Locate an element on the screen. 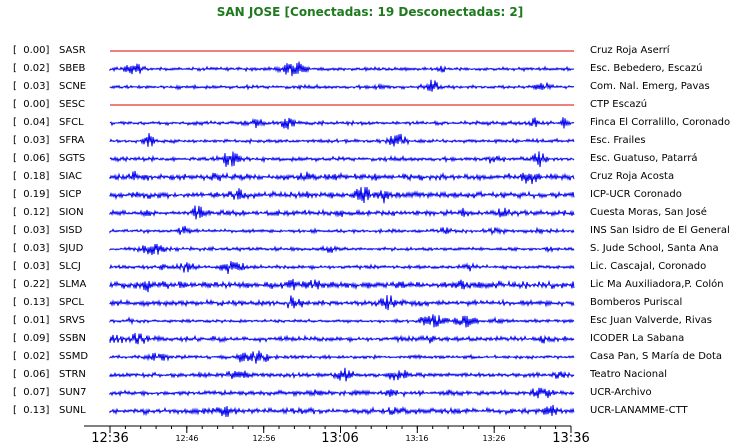  station-amplitude: [ 0.19] is located at coordinates (31, 194).